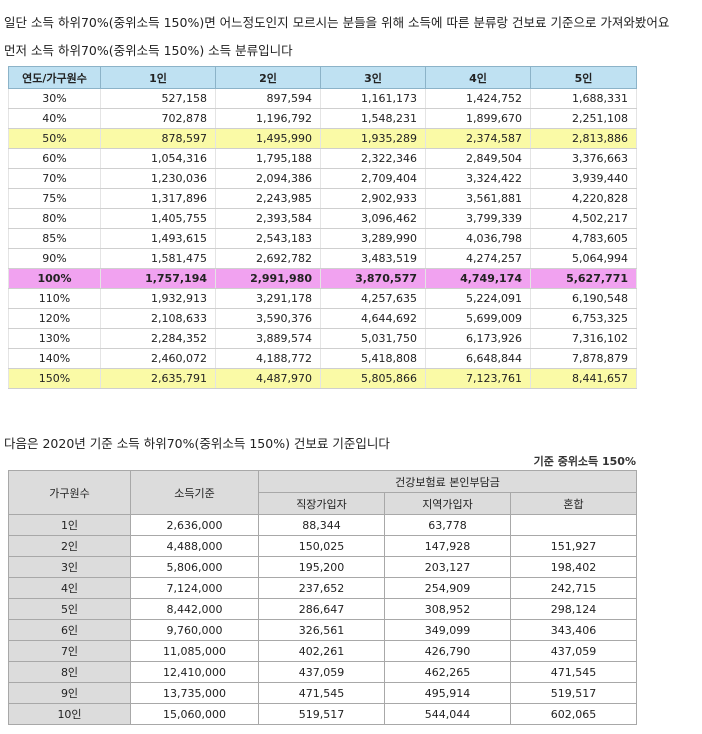  What do you see at coordinates (268, 178) in the screenshot?
I see `table-cell: 2,094,386` at bounding box center [268, 178].